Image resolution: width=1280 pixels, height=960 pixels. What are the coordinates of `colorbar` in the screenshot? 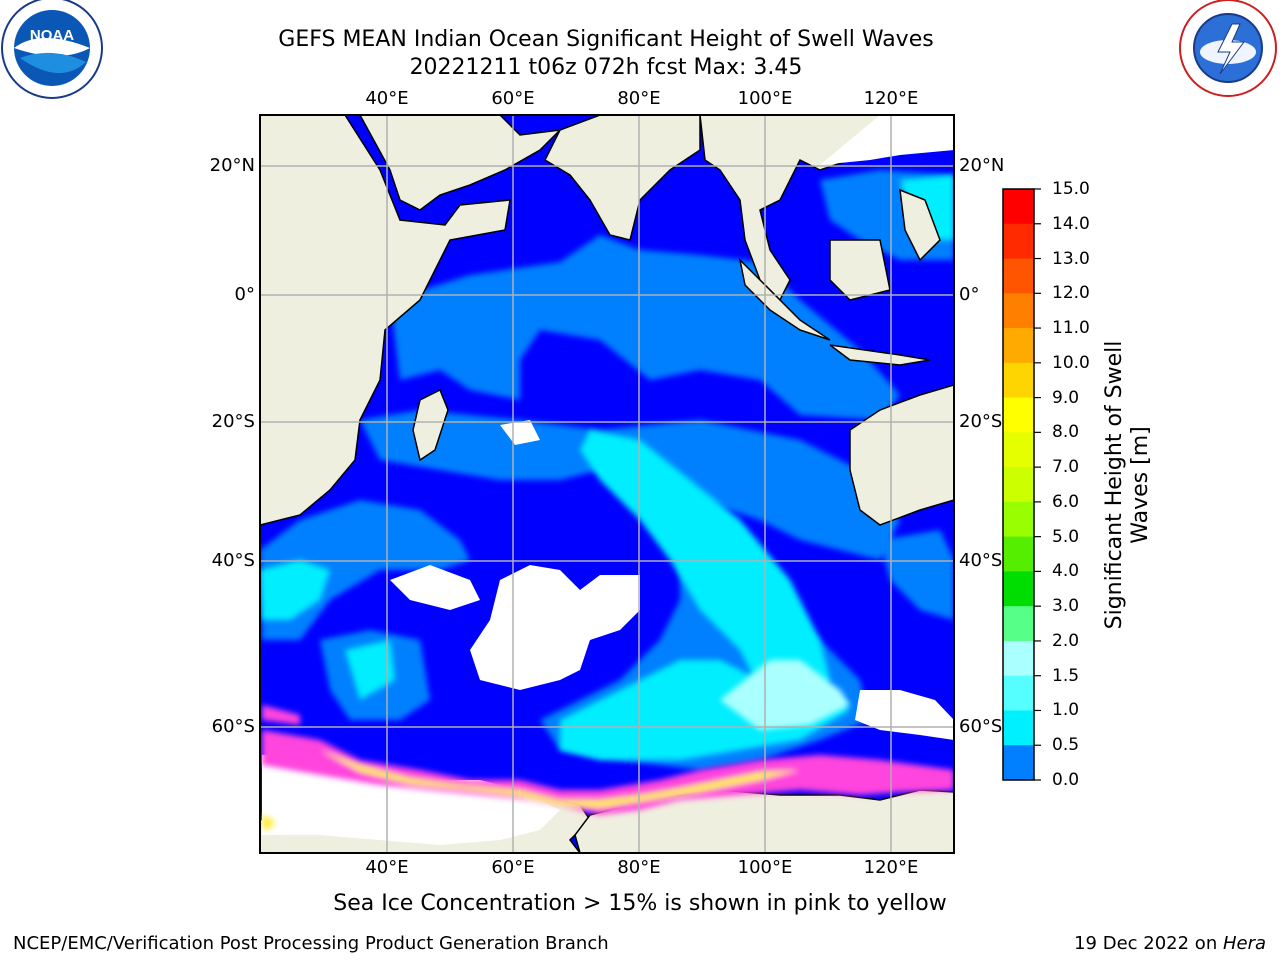 It's located at (1022, 484).